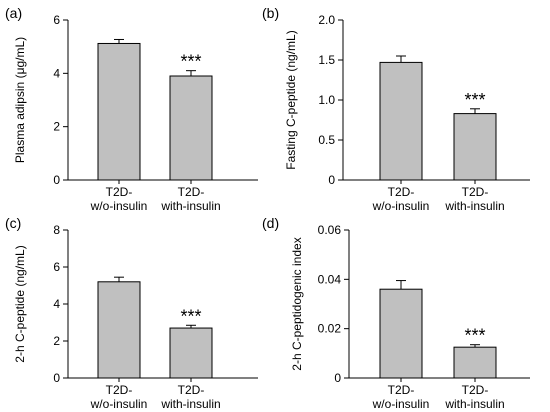 The height and width of the screenshot is (412, 550). What do you see at coordinates (270, 223) in the screenshot?
I see `panel-label: (d)` at bounding box center [270, 223].